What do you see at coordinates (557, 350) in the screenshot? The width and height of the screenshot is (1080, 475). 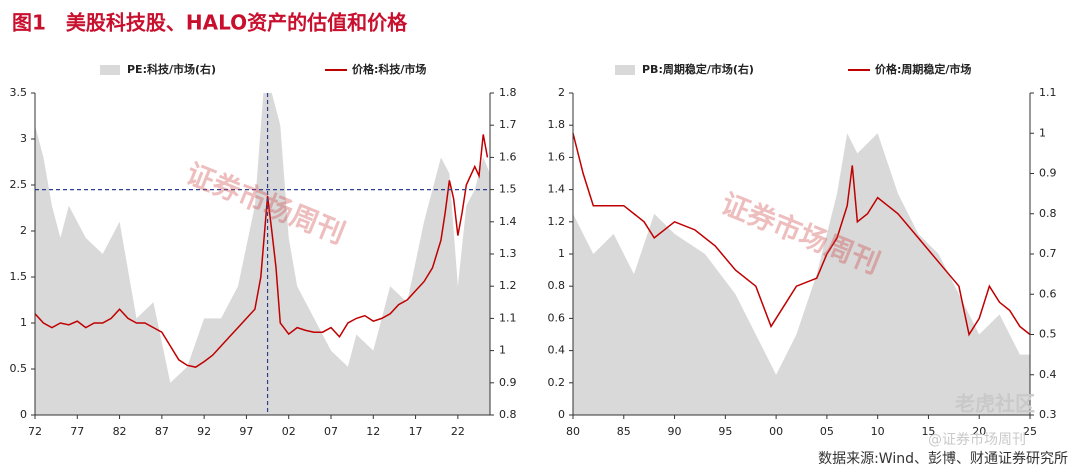 I see `y-tick-label: 0.4` at bounding box center [557, 350].